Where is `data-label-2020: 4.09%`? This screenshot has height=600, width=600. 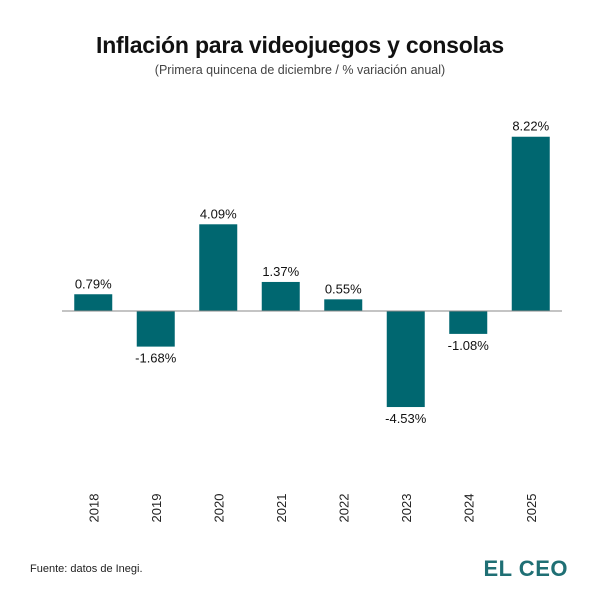 data-label-2020: 4.09% is located at coordinates (218, 213).